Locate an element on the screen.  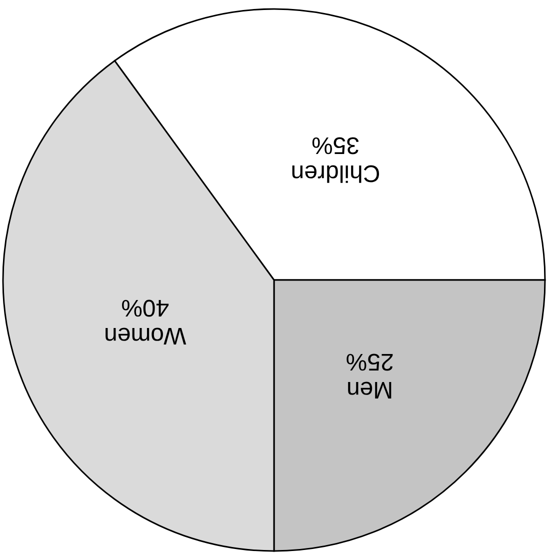
data-label: 35% is located at coordinates (335, 144).